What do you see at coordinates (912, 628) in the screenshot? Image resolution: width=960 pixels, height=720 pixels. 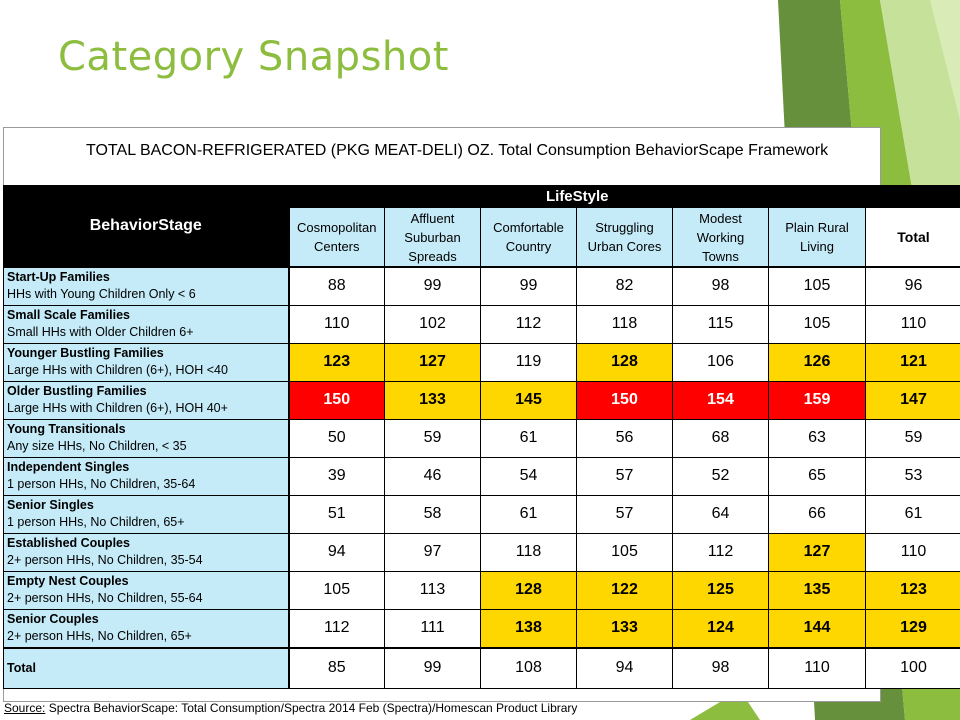 I see `table-cell: 129` at bounding box center [912, 628].